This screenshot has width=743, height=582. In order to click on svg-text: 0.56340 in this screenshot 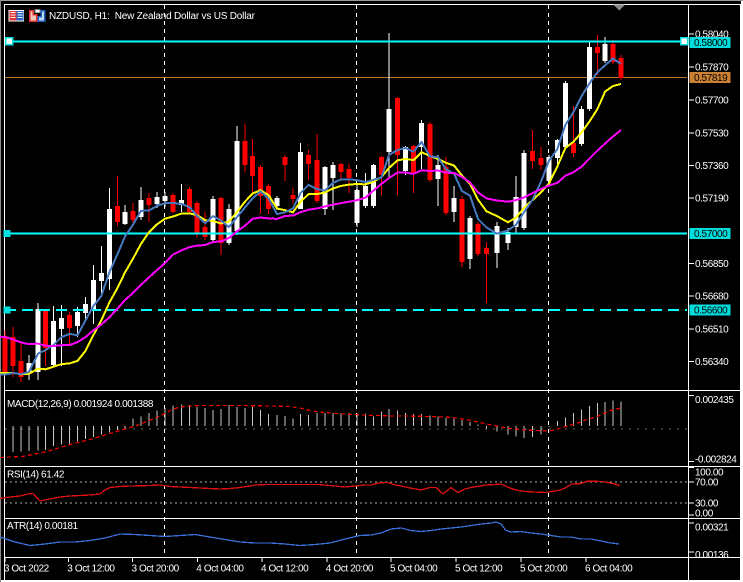, I will do `click(712, 362)`.